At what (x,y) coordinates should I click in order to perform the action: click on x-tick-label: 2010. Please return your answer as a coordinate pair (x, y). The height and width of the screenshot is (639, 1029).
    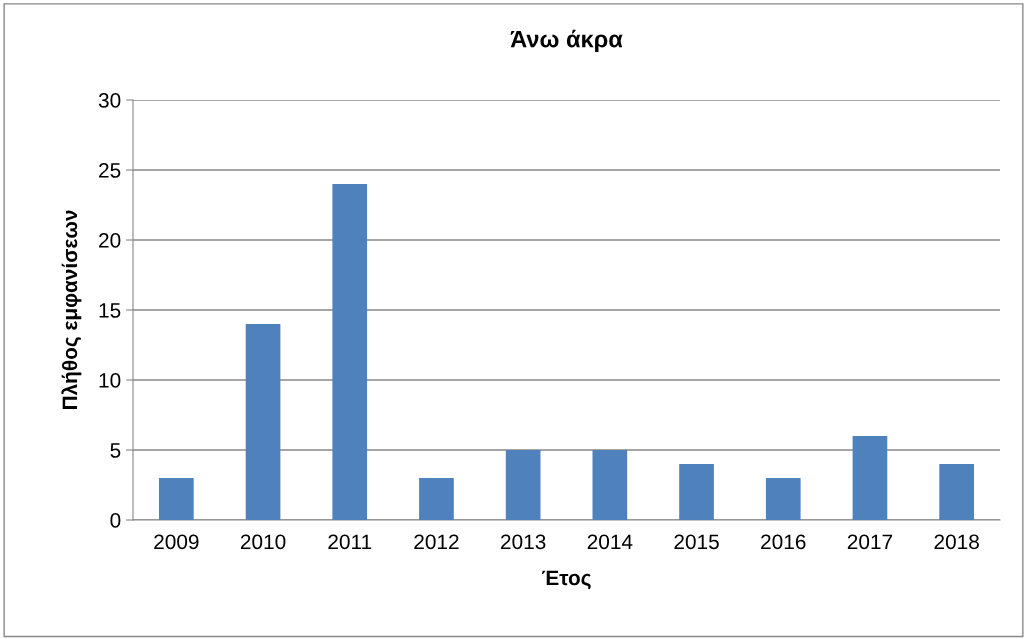
    Looking at the image, I should click on (263, 542).